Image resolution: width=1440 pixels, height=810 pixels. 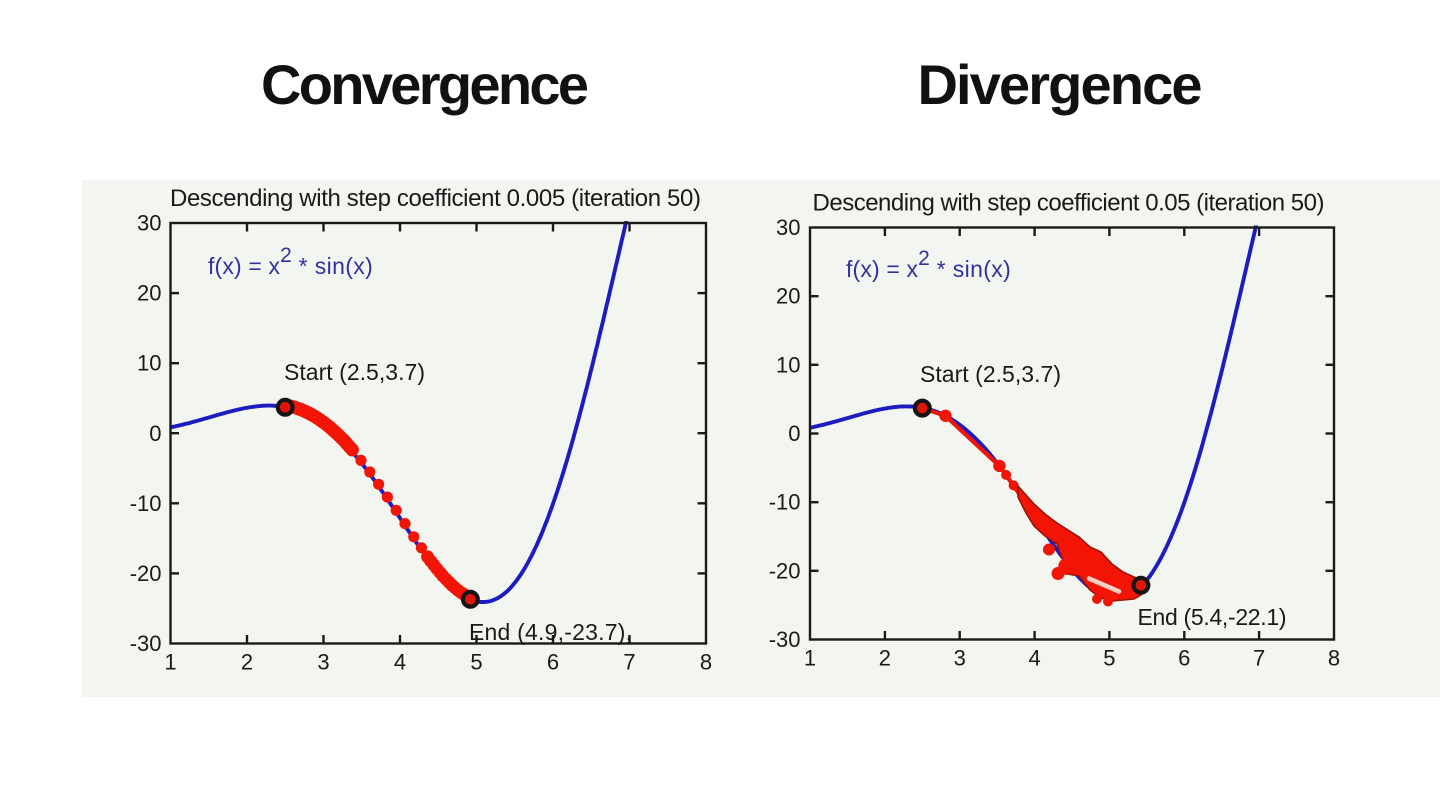 I want to click on svg-text: End (4.9,-23.7),, so click(x=550, y=632).